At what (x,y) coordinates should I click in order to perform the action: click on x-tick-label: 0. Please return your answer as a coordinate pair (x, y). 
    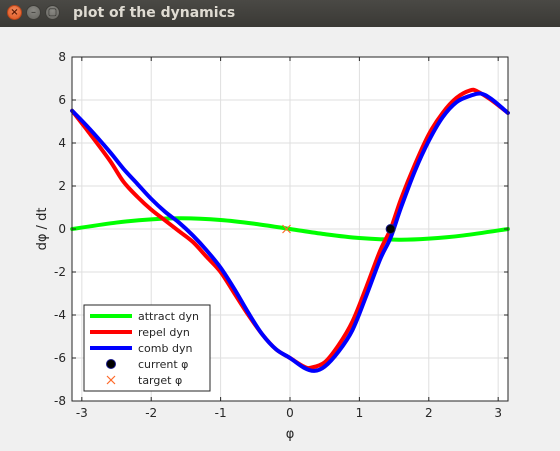
    Looking at the image, I should click on (290, 413).